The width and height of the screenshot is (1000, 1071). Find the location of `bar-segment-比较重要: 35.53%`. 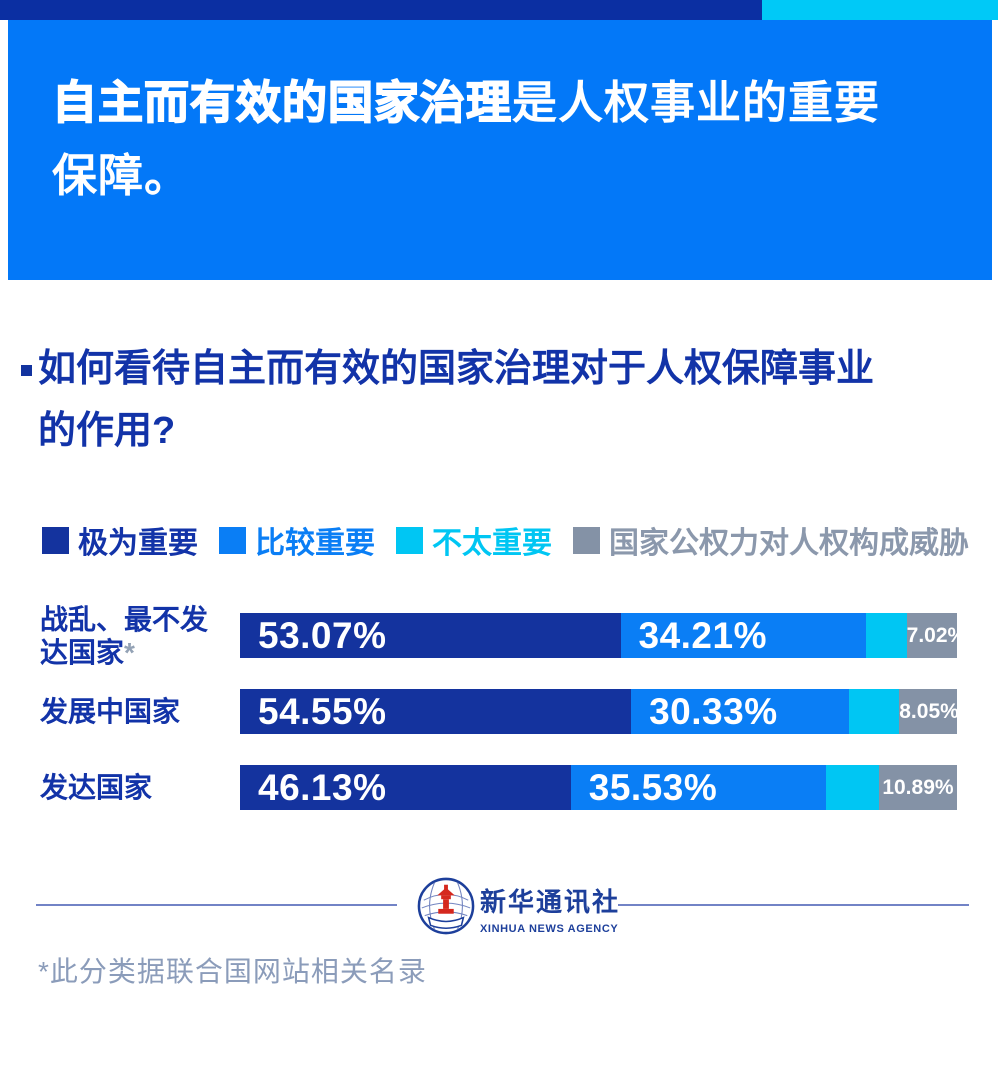

bar-segment-比较重要: 35.53% is located at coordinates (698, 787).